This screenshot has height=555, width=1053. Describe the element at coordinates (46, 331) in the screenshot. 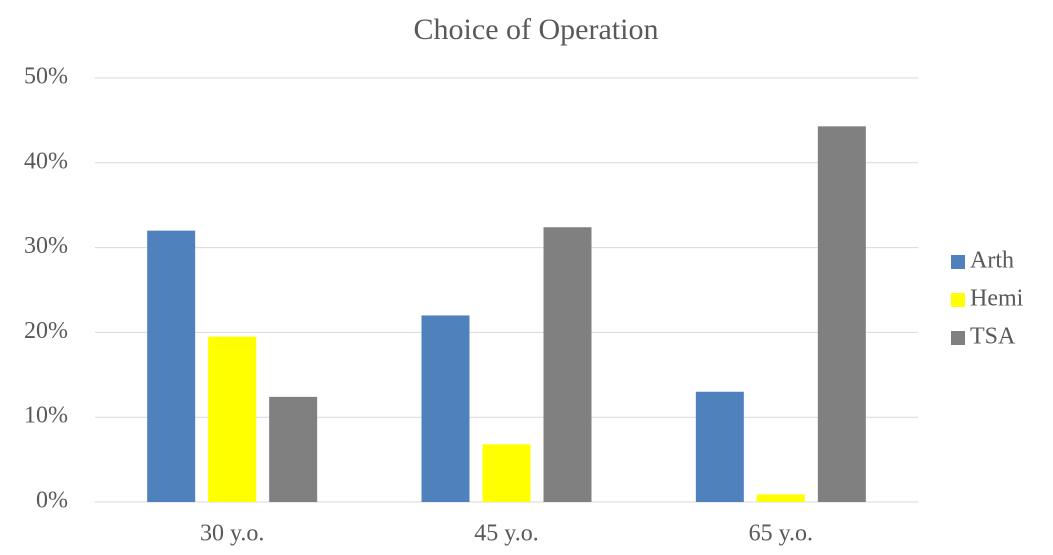

I see `y-tick-label: 20%` at that location.